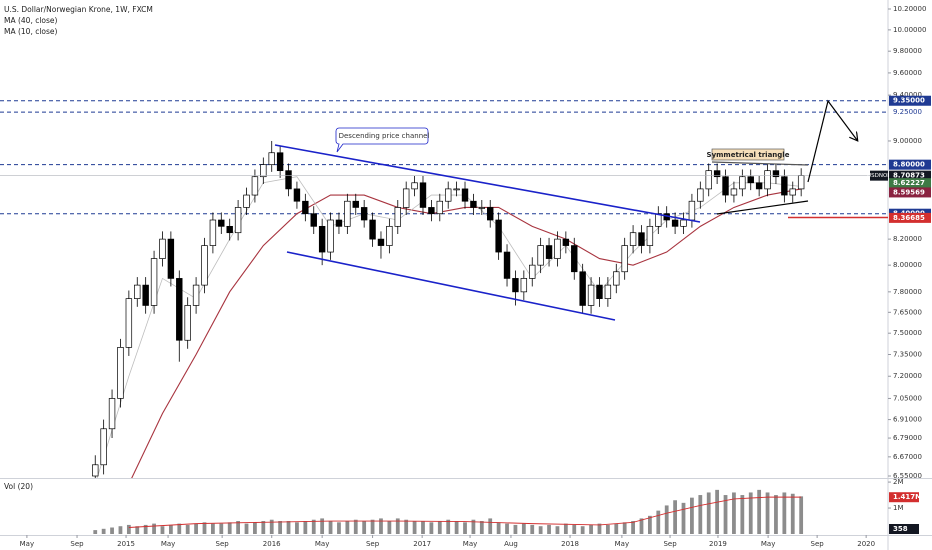 Image resolution: width=932 pixels, height=550 pixels. Describe the element at coordinates (907, 141) in the screenshot. I see `y-tick-label: 9.00000` at that location.